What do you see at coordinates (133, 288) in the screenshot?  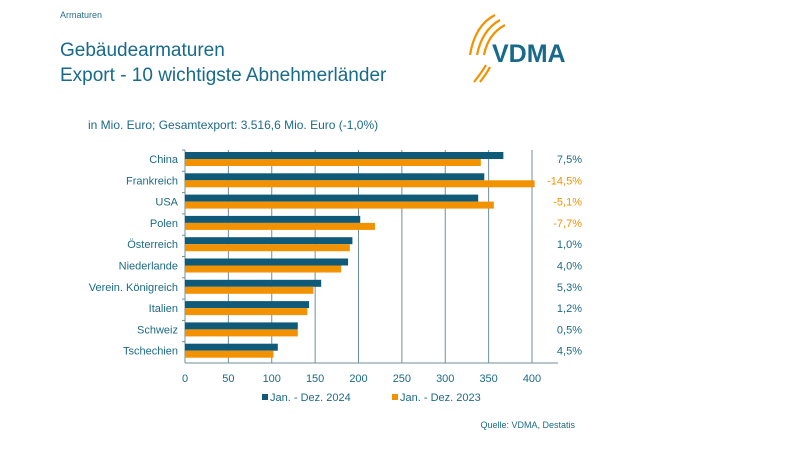 I see `category-label: Verein. Königreich` at bounding box center [133, 288].